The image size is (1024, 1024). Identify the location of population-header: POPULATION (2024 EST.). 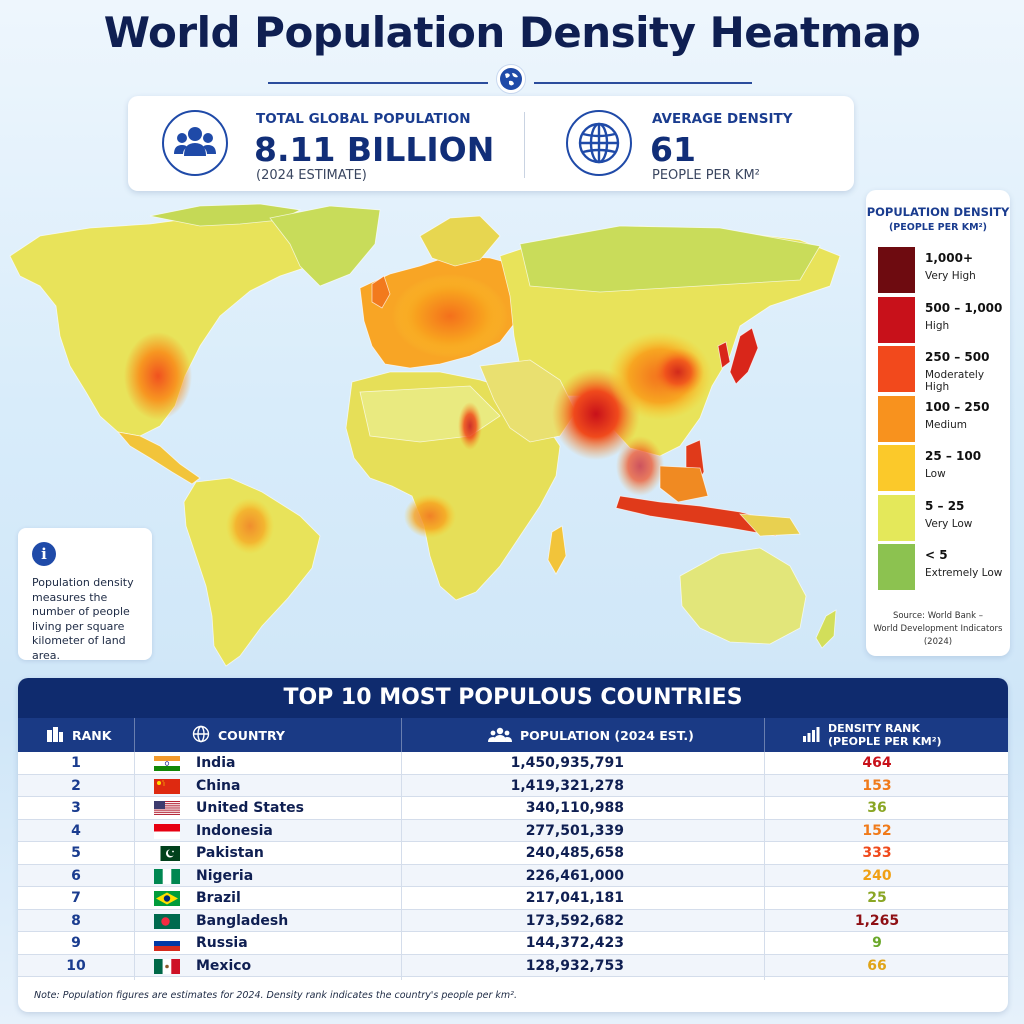
(591, 735).